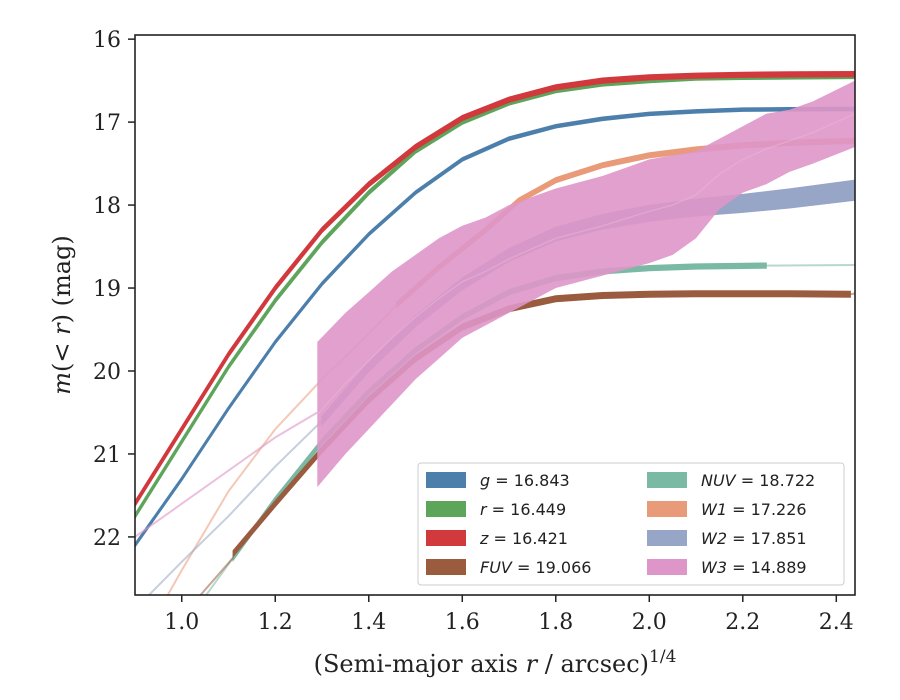 The width and height of the screenshot is (900, 700). I want to click on legend-item-w3: W3 = 14.889, so click(727, 567).